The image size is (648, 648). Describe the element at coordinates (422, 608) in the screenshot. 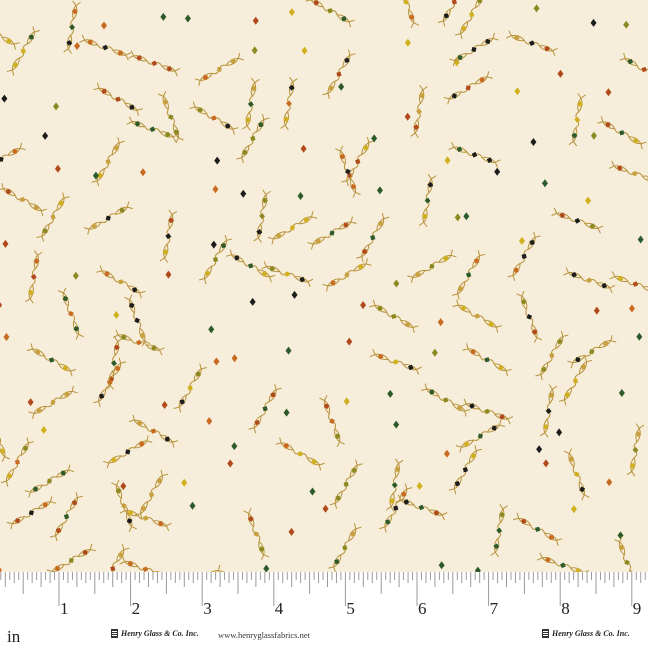

I see `ruler-number: 6` at that location.